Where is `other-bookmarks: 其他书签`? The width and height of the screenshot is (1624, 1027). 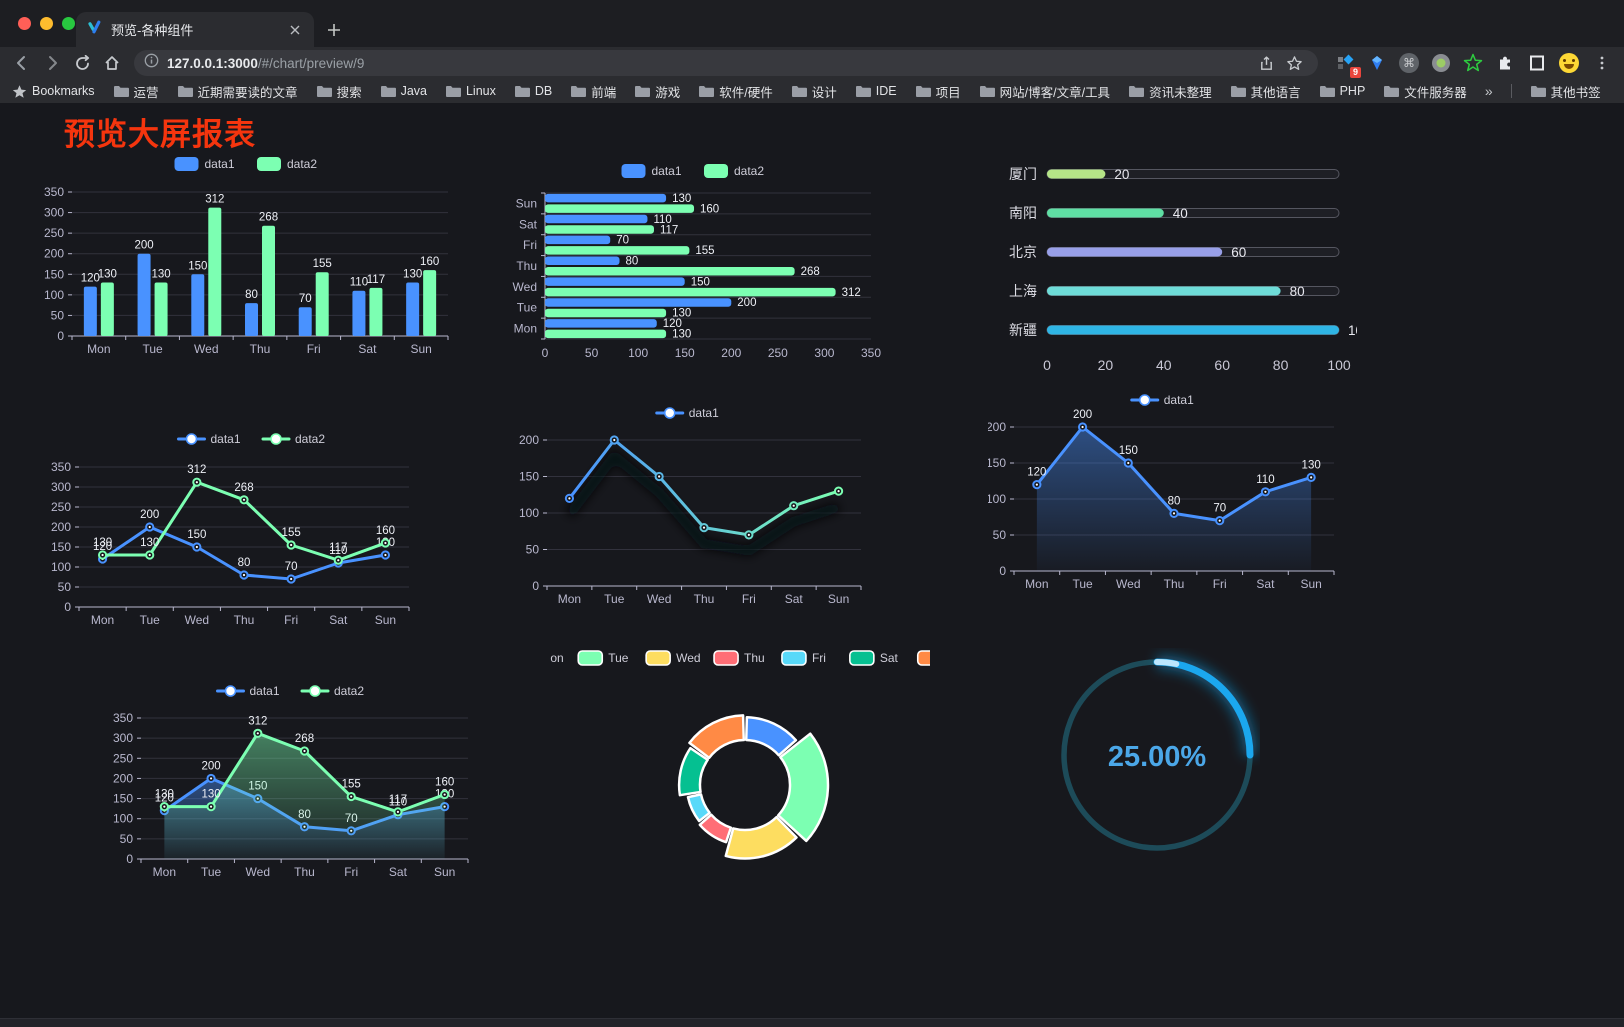
other-bookmarks: 其他书签 is located at coordinates (1565, 91).